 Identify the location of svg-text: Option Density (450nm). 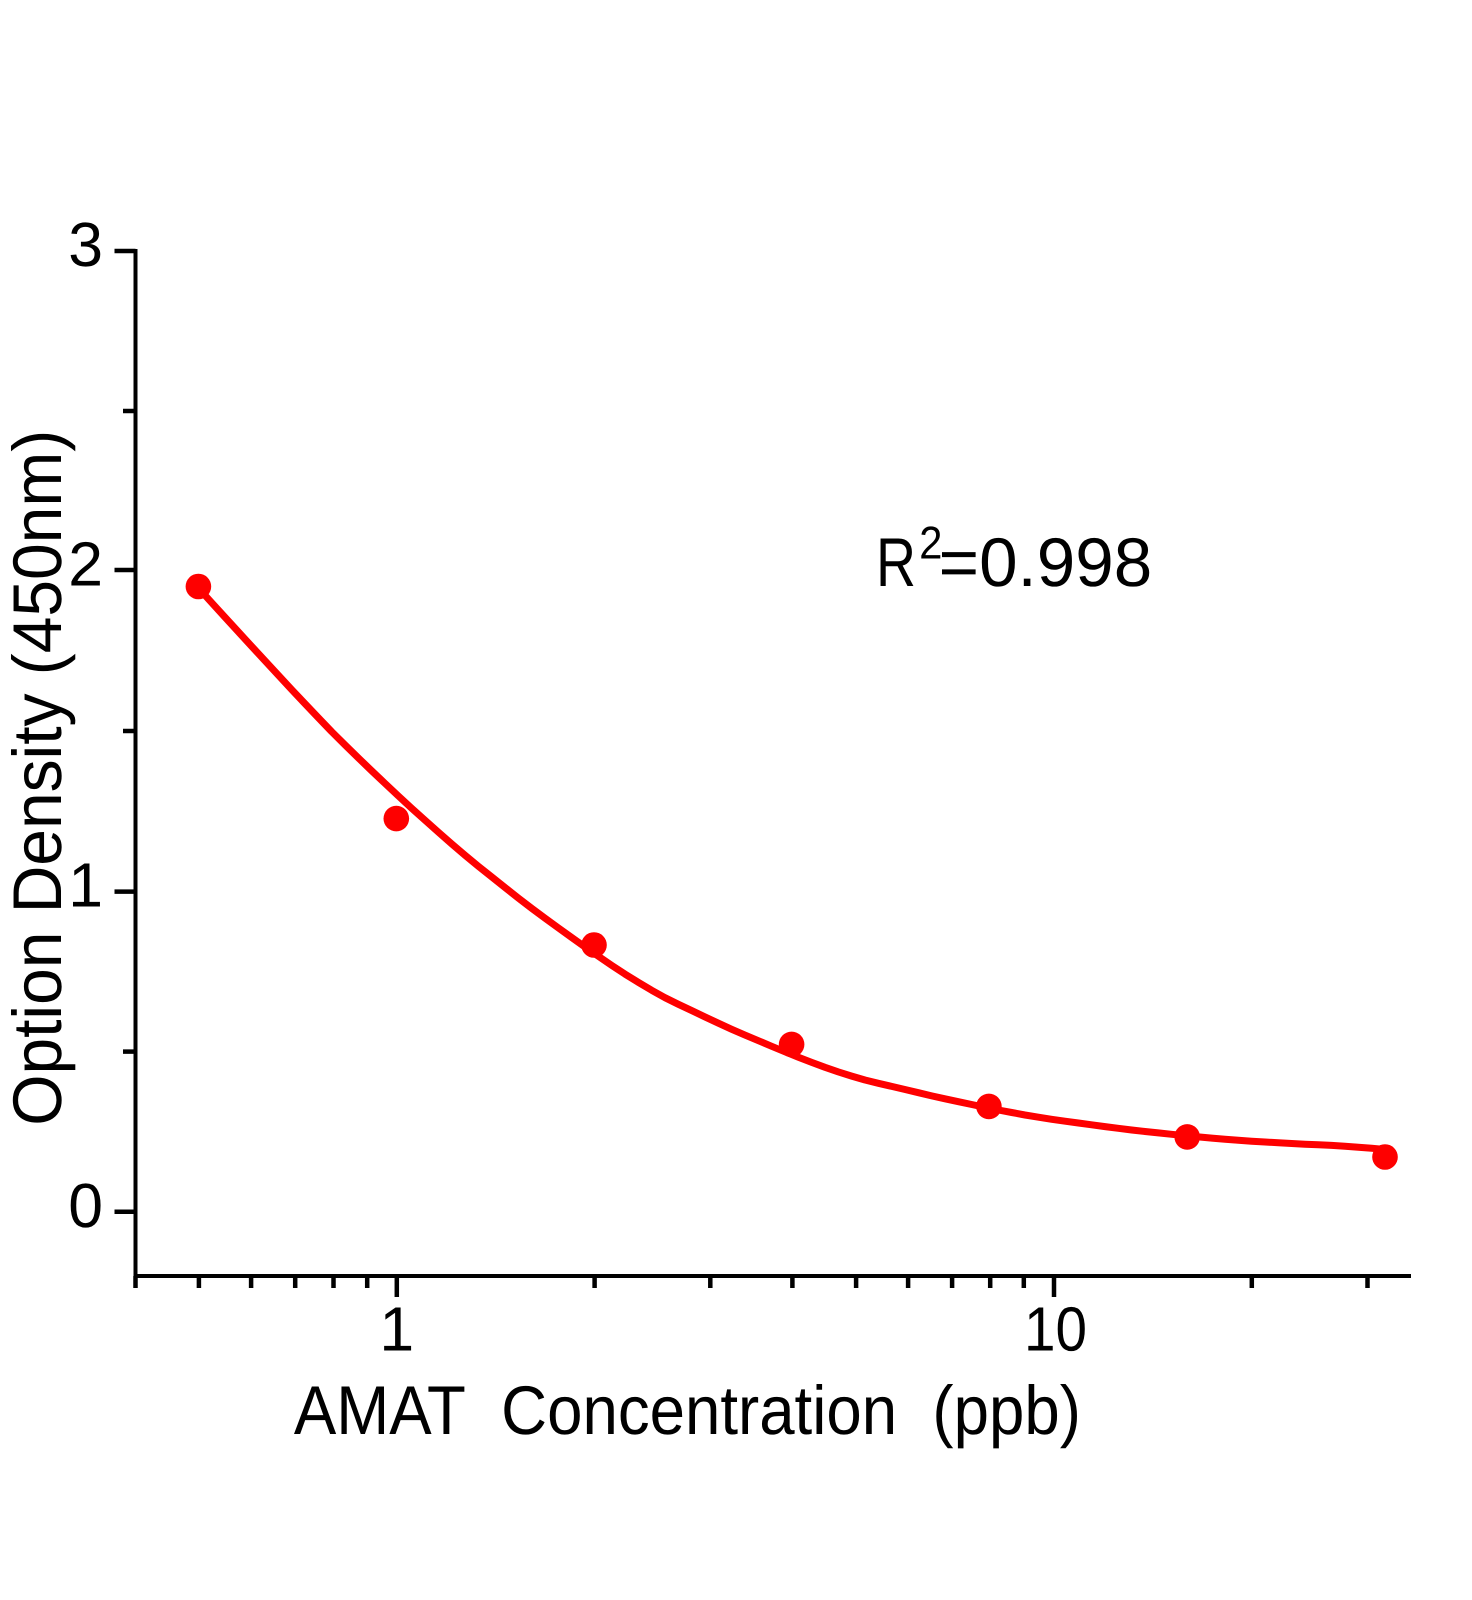
(38, 778).